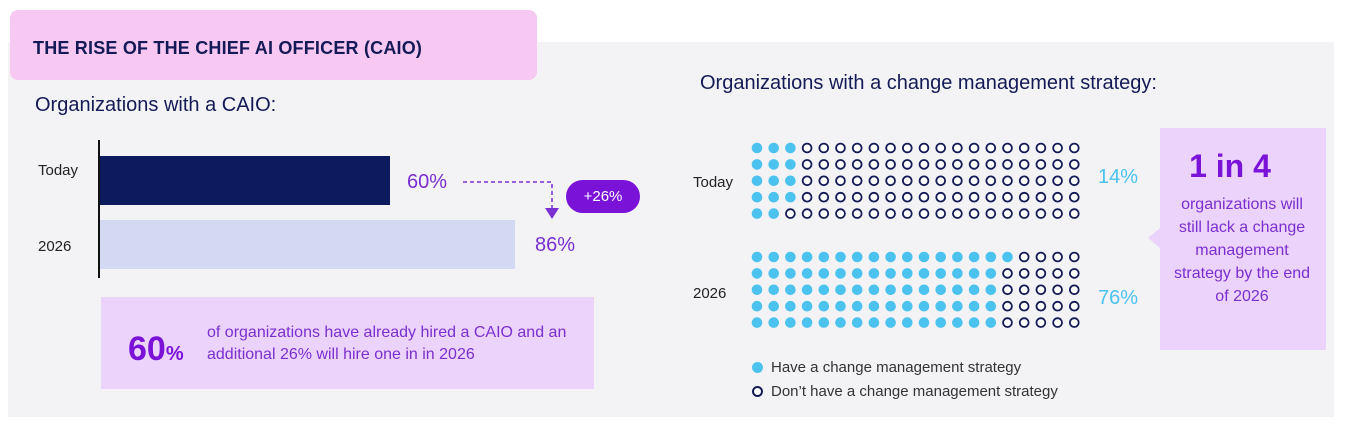 Image resolution: width=1345 pixels, height=433 pixels. I want to click on bar-2026, so click(308, 244).